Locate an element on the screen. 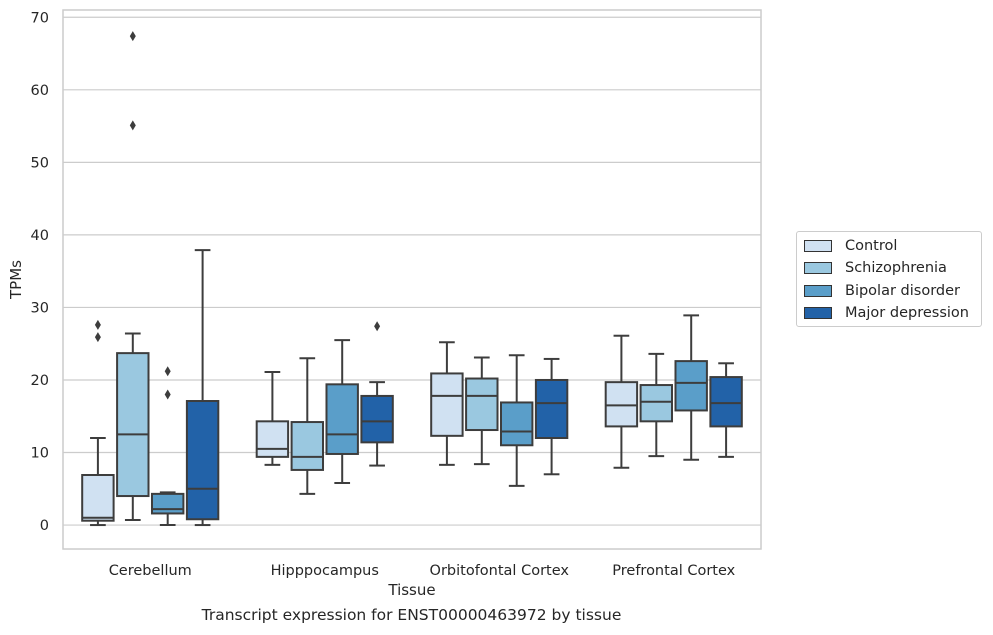 The image size is (993, 635). legend-label-control: Control is located at coordinates (871, 246).